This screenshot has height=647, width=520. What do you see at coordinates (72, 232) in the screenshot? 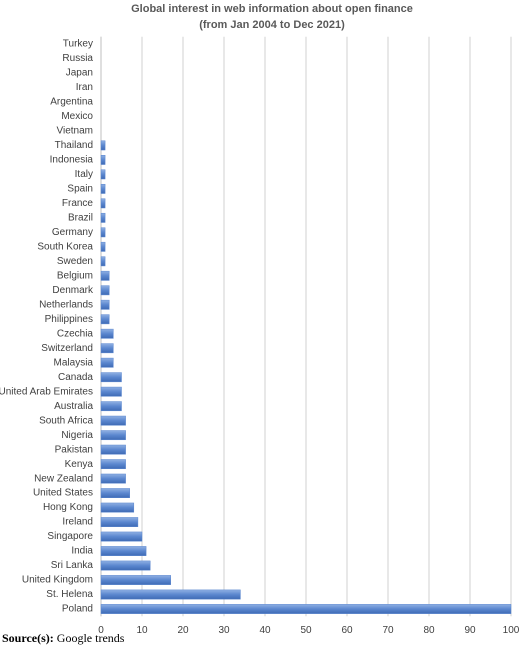
I see `y-tick-label: Germany` at bounding box center [72, 232].